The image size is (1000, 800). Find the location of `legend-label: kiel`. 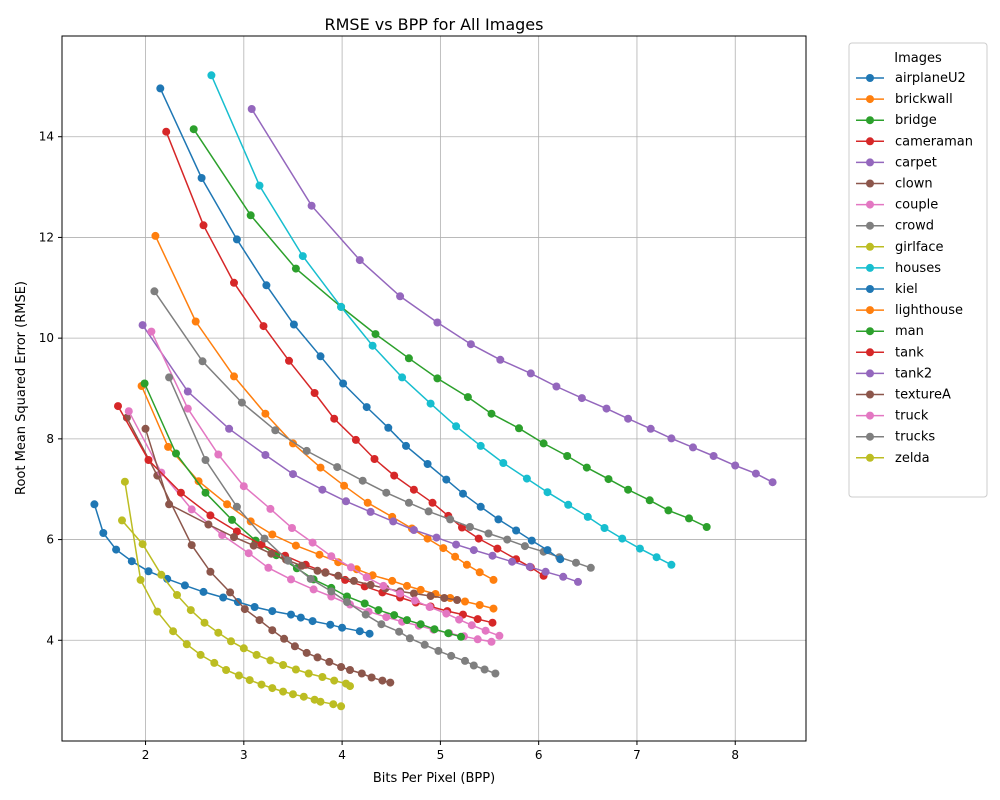

legend-label: kiel is located at coordinates (906, 289).